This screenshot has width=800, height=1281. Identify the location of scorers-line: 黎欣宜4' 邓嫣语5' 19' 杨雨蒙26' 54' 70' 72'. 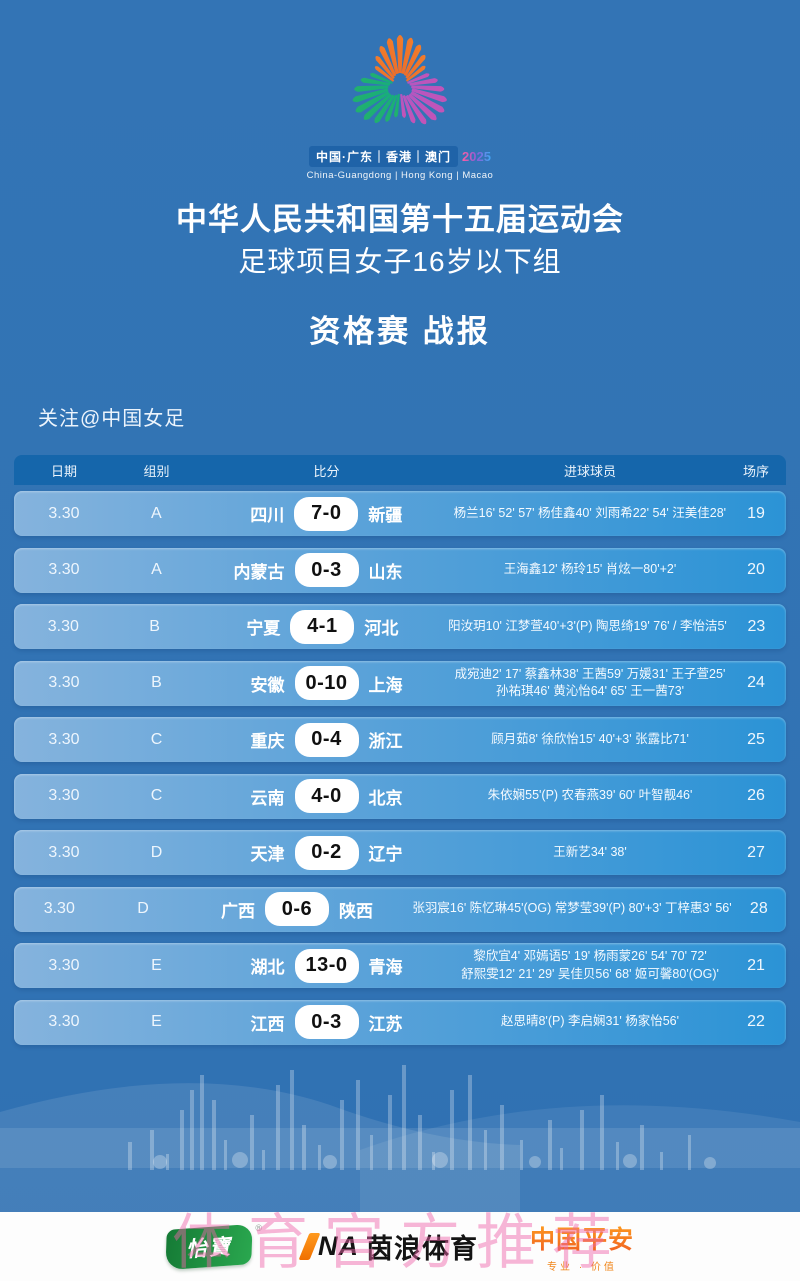
(590, 956).